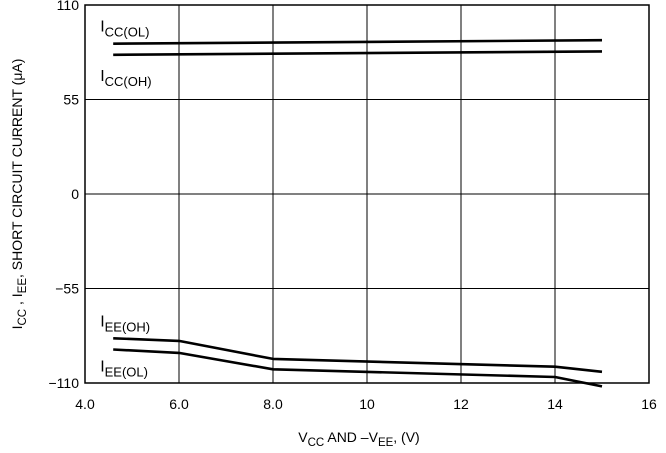 Image resolution: width=666 pixels, height=453 pixels. I want to click on y-tick-label: −110, so click(64, 383).